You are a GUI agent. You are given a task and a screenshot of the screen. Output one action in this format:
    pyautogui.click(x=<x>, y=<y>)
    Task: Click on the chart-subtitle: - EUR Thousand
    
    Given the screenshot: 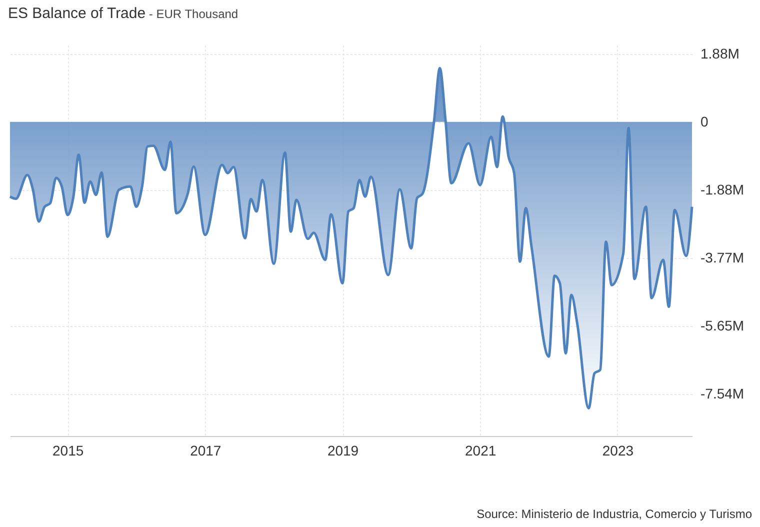 What is the action you would take?
    pyautogui.click(x=193, y=14)
    